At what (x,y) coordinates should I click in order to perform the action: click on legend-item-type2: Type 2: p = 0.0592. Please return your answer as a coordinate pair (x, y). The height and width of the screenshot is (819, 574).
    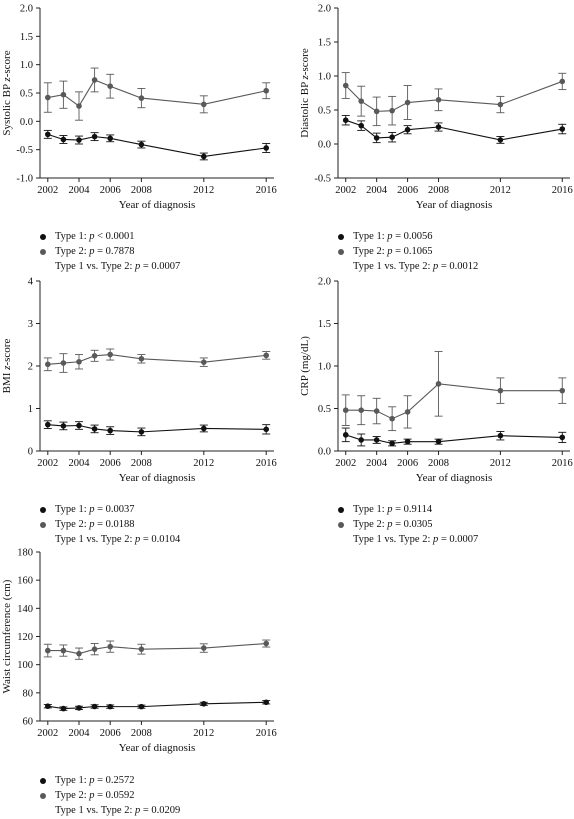
    Looking at the image, I should click on (110, 795).